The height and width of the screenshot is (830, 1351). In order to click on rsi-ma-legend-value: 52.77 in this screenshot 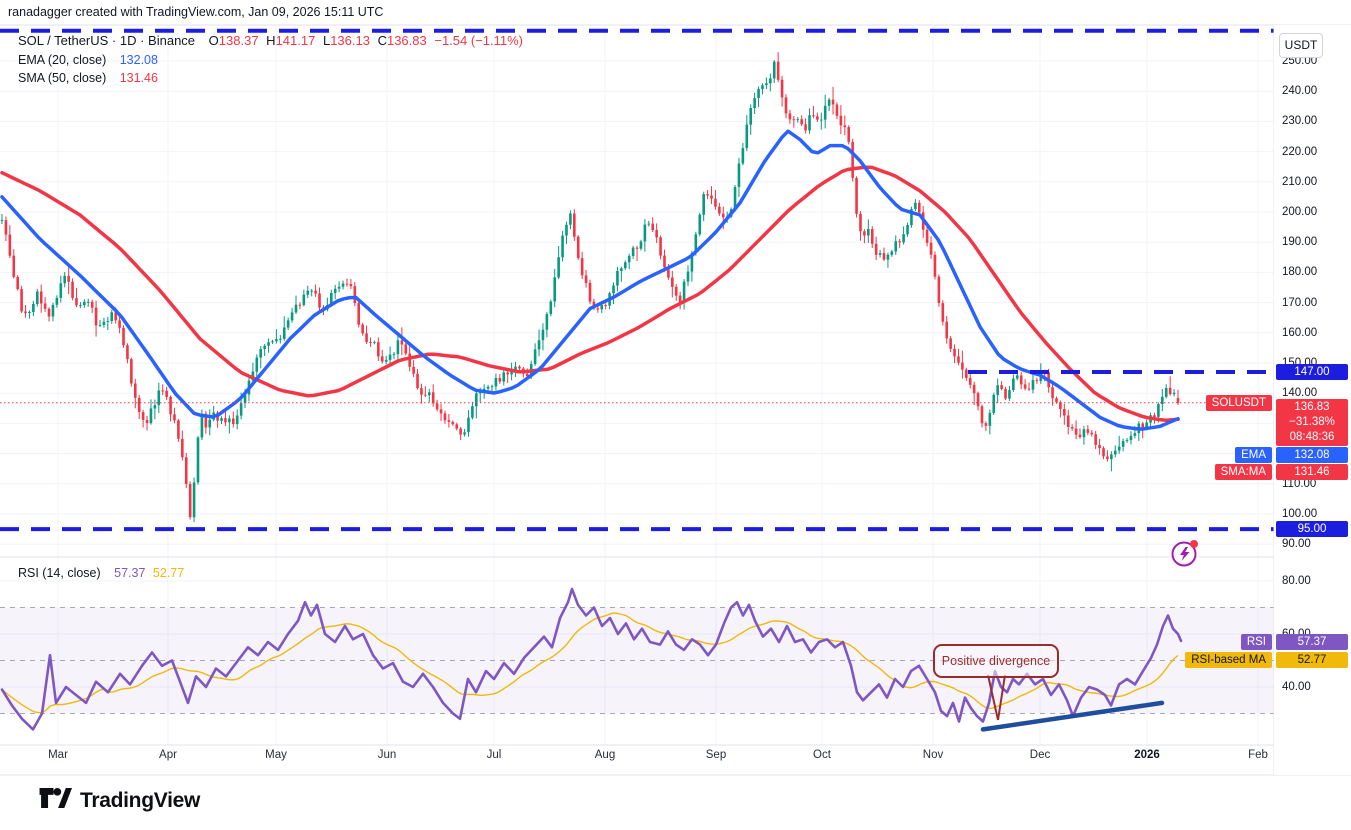, I will do `click(168, 573)`.